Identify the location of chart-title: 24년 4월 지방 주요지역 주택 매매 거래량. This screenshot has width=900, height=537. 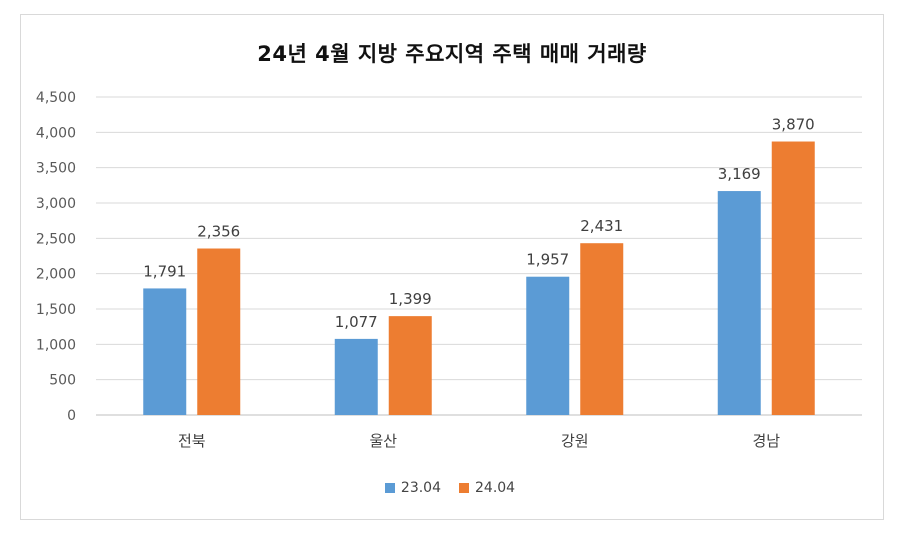
(452, 54).